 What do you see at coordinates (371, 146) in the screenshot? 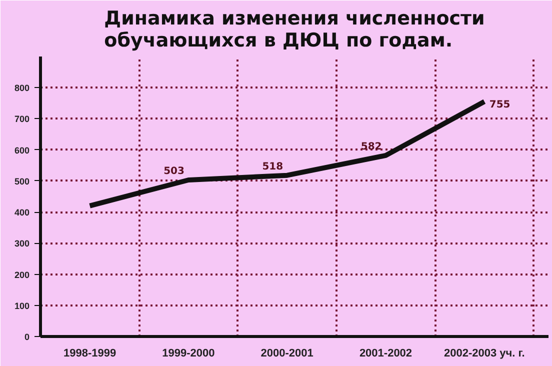
I see `data-label: 582` at bounding box center [371, 146].